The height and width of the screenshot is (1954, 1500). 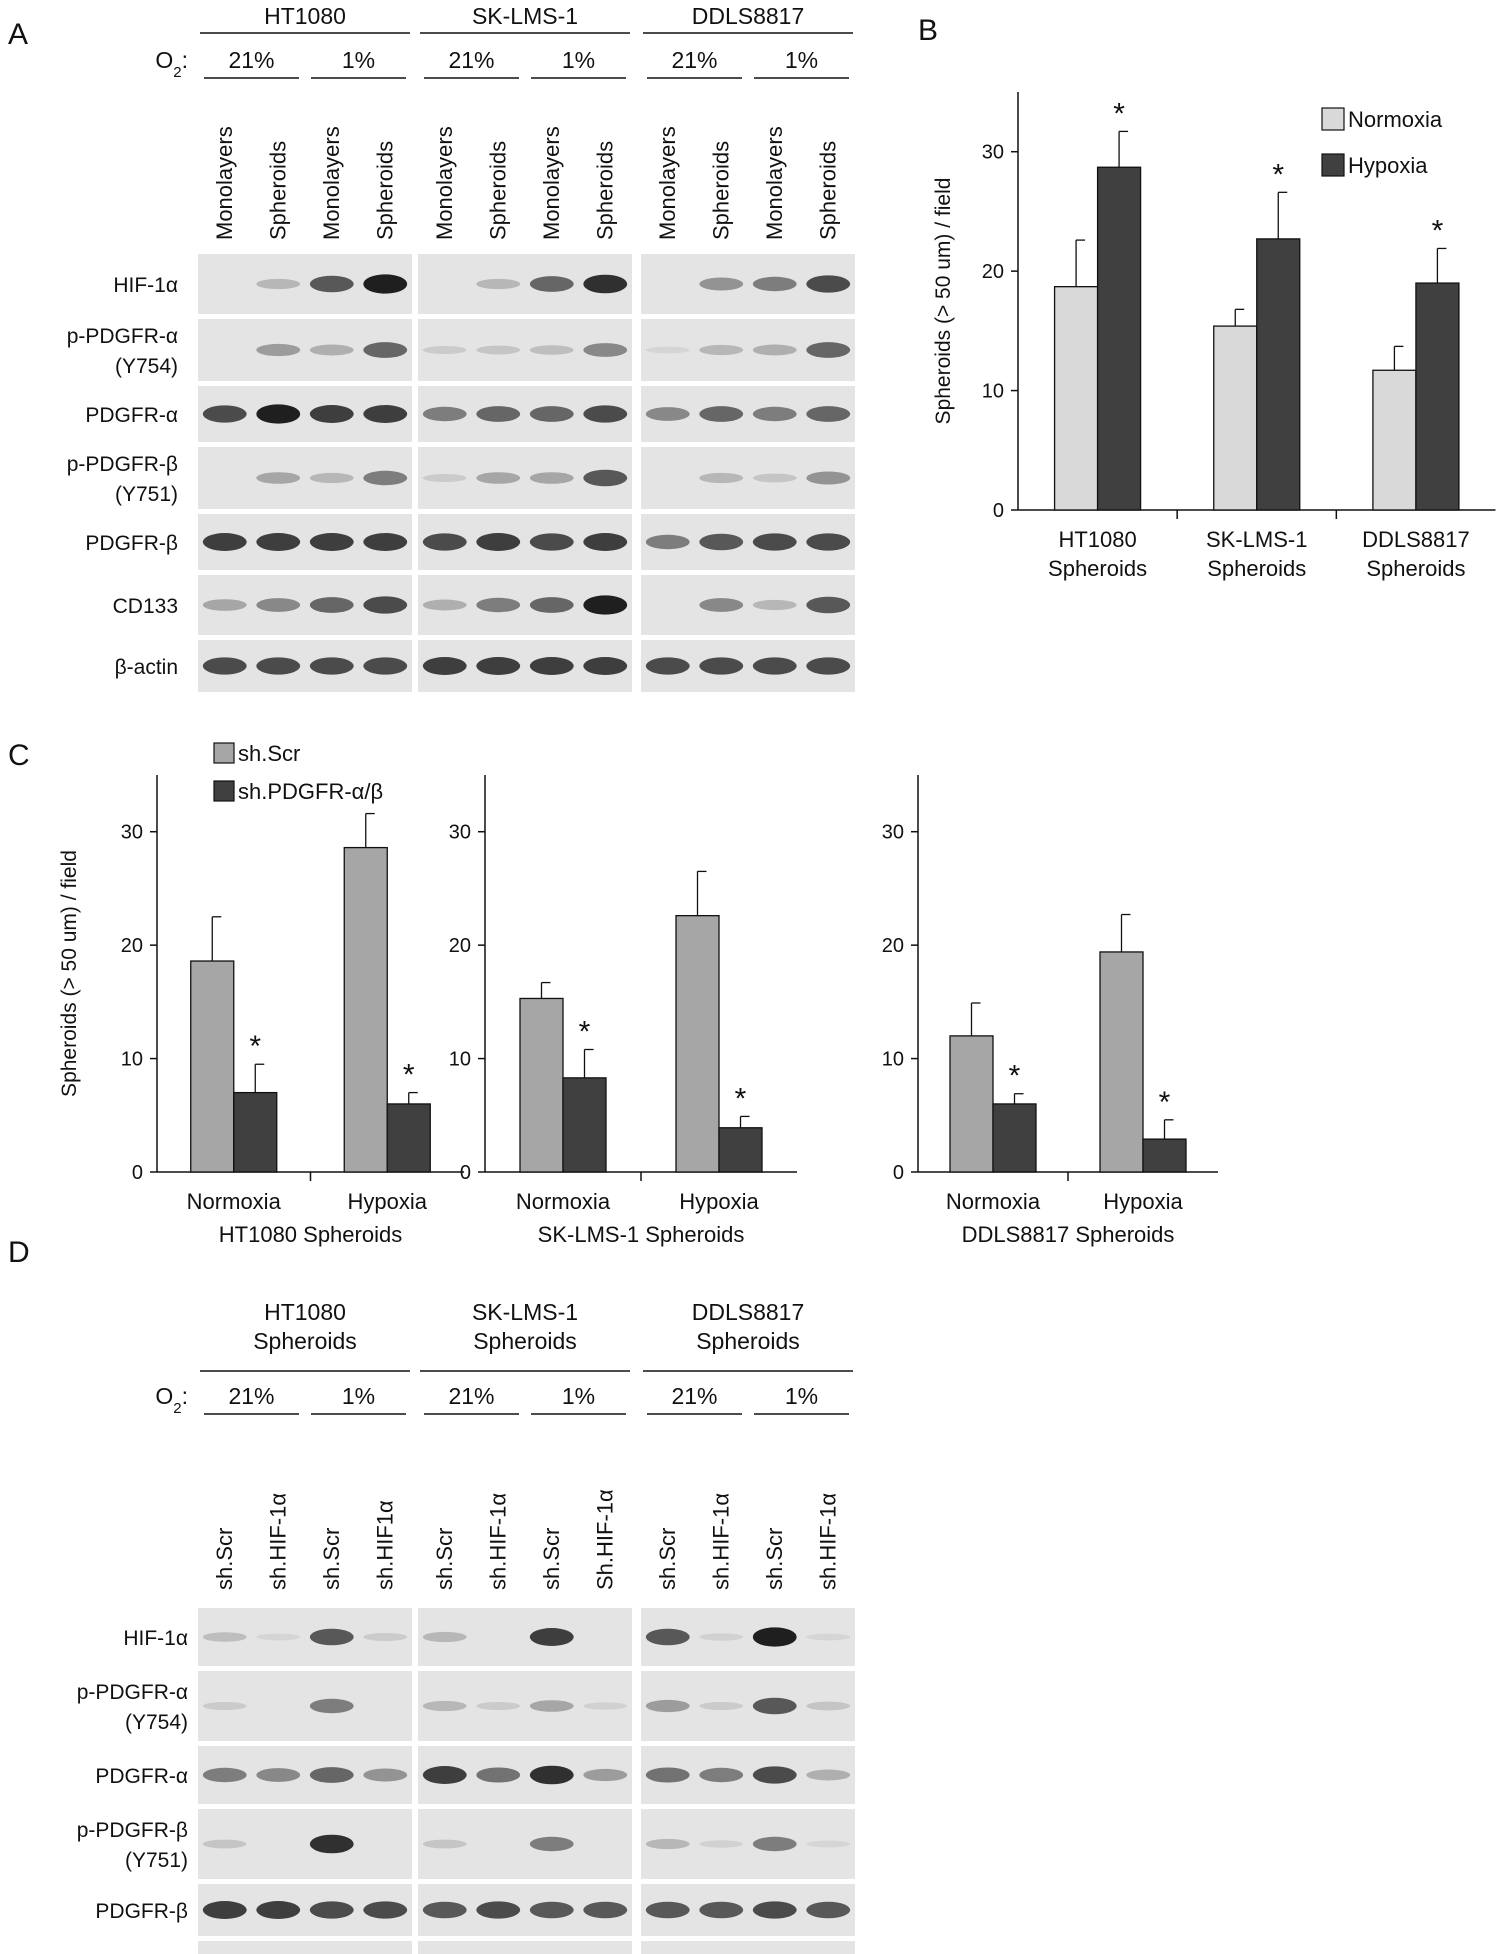 I want to click on C-chart-1-y-tick-label: 30, so click(x=460, y=833).